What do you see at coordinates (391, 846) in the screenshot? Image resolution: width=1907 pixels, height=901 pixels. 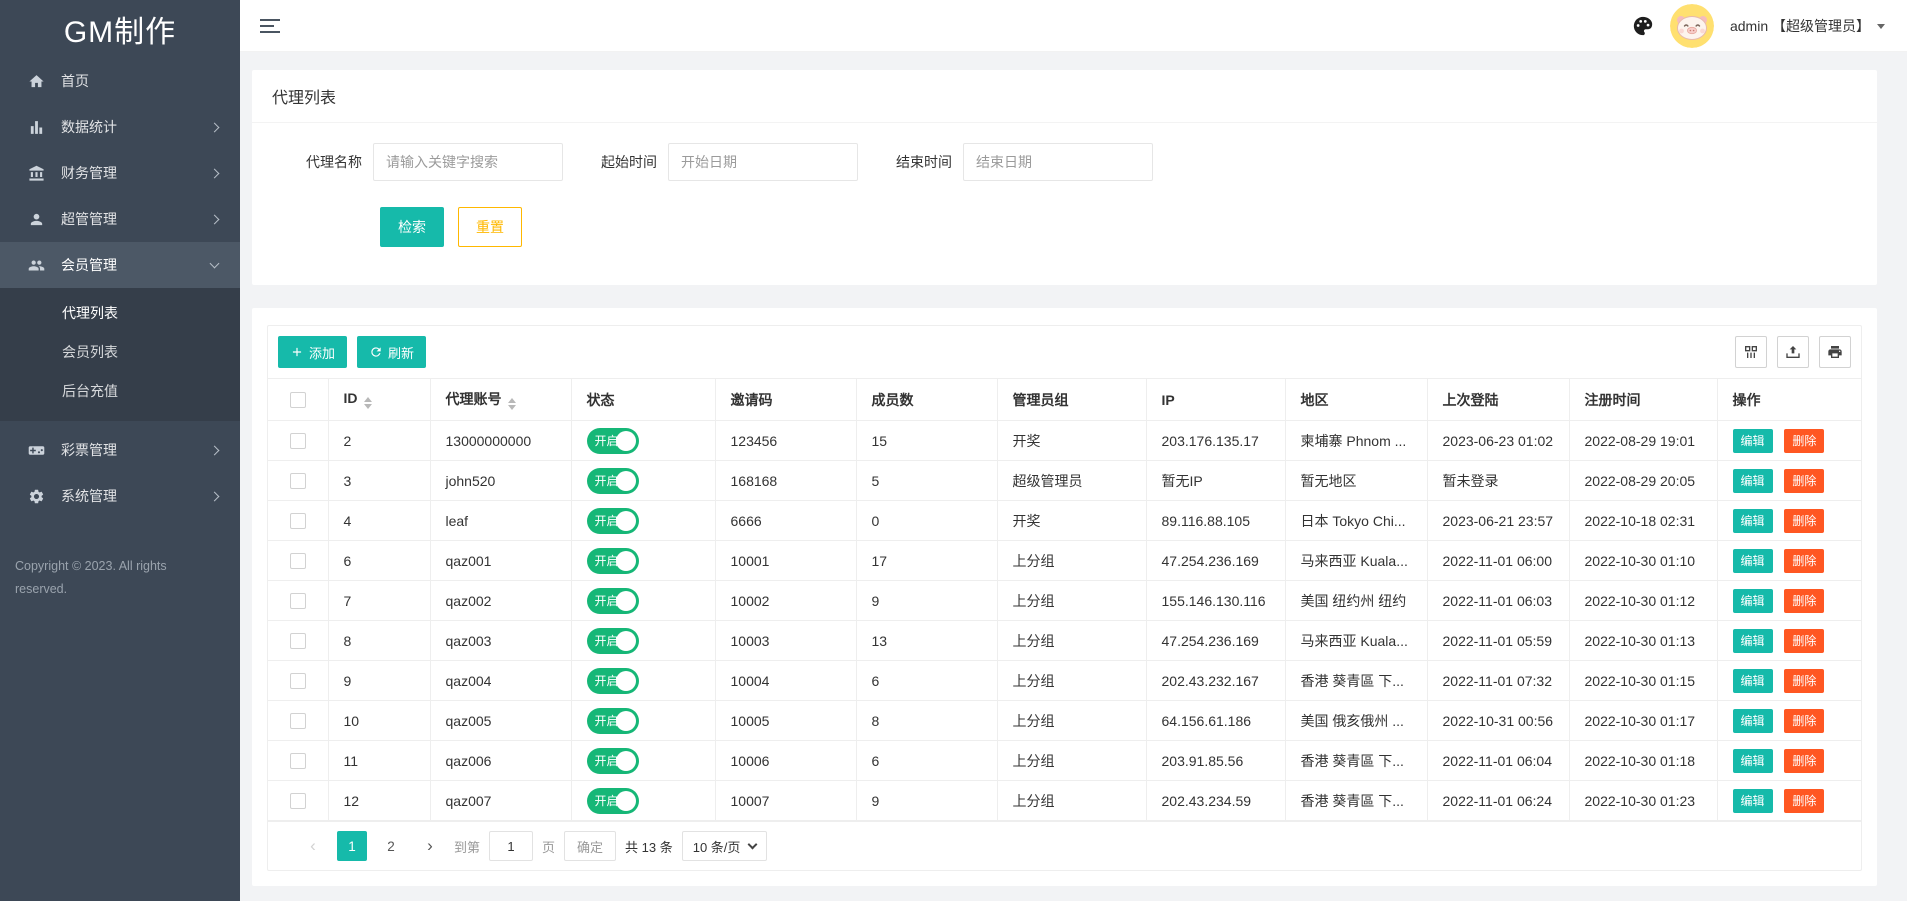 I see `page-button-2: 2` at bounding box center [391, 846].